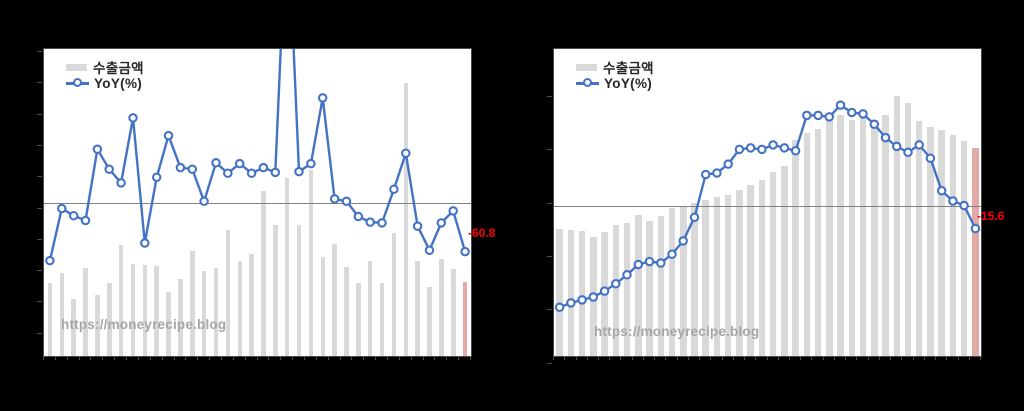 Image resolution: width=1024 pixels, height=411 pixels. Describe the element at coordinates (587, 82) in the screenshot. I see `line-swatch-icon` at that location.